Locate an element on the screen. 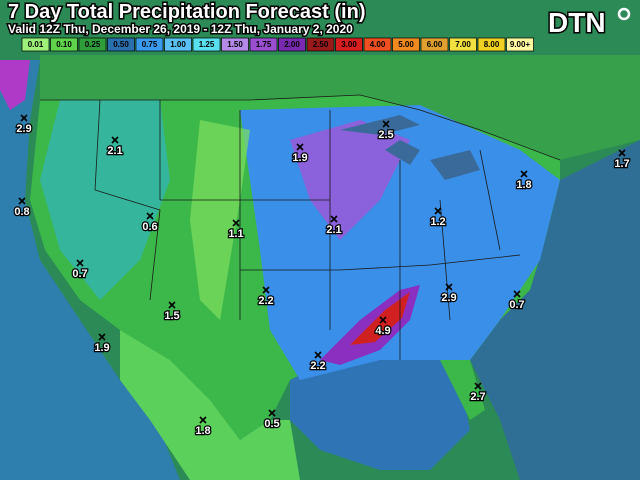 The image size is (640, 480). mexico is located at coordinates (210, 405).